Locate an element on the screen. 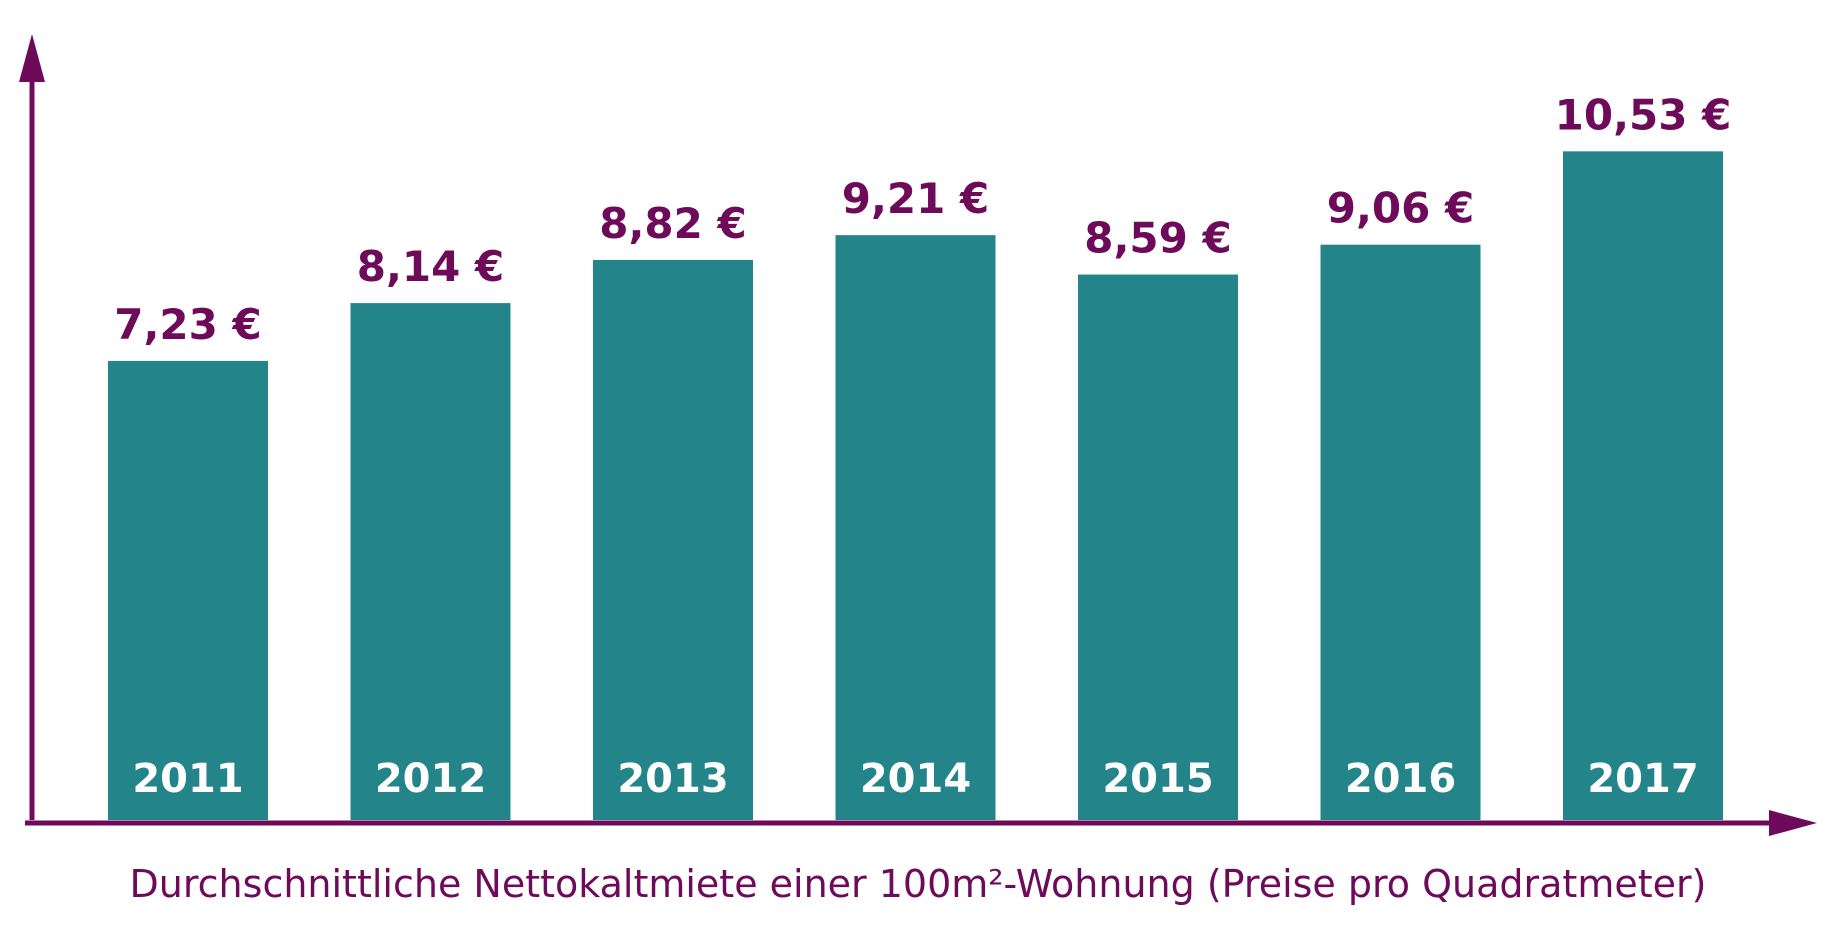 Image resolution: width=1830 pixels, height=932 pixels. category-label-2013: 2013 is located at coordinates (672, 779).